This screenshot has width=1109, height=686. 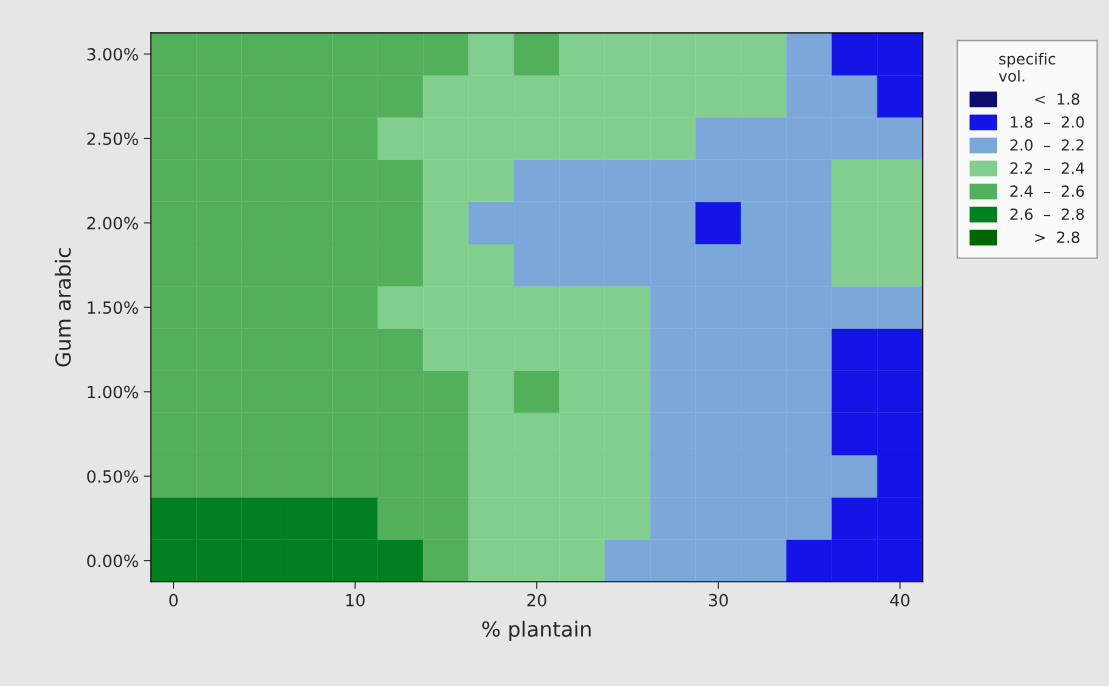 I want to click on color-bar-label: 2.6 – 2.8, so click(x=1047, y=214).